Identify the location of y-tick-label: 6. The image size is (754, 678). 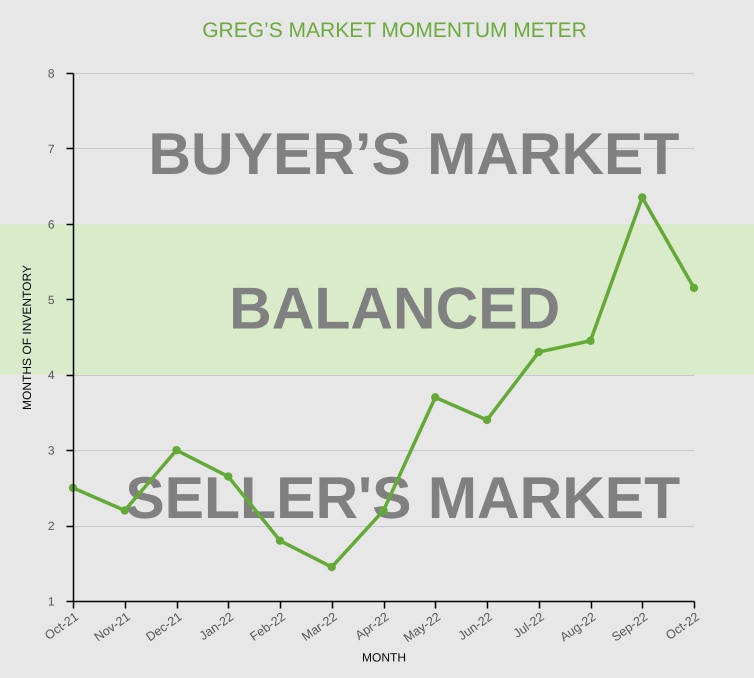
(51, 224).